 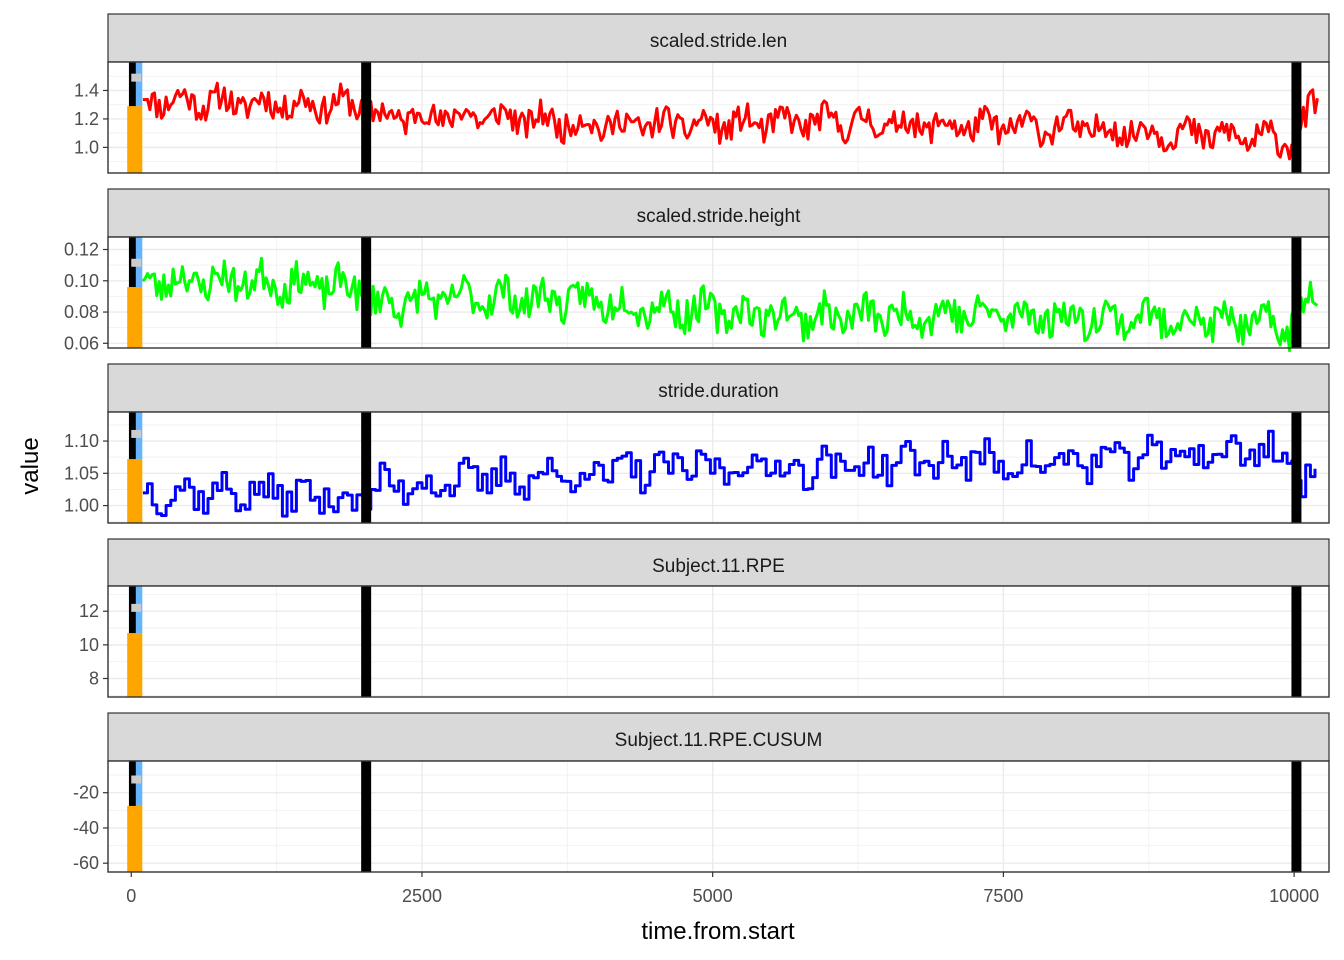 What do you see at coordinates (30, 465) in the screenshot?
I see `y-axis-title: value` at bounding box center [30, 465].